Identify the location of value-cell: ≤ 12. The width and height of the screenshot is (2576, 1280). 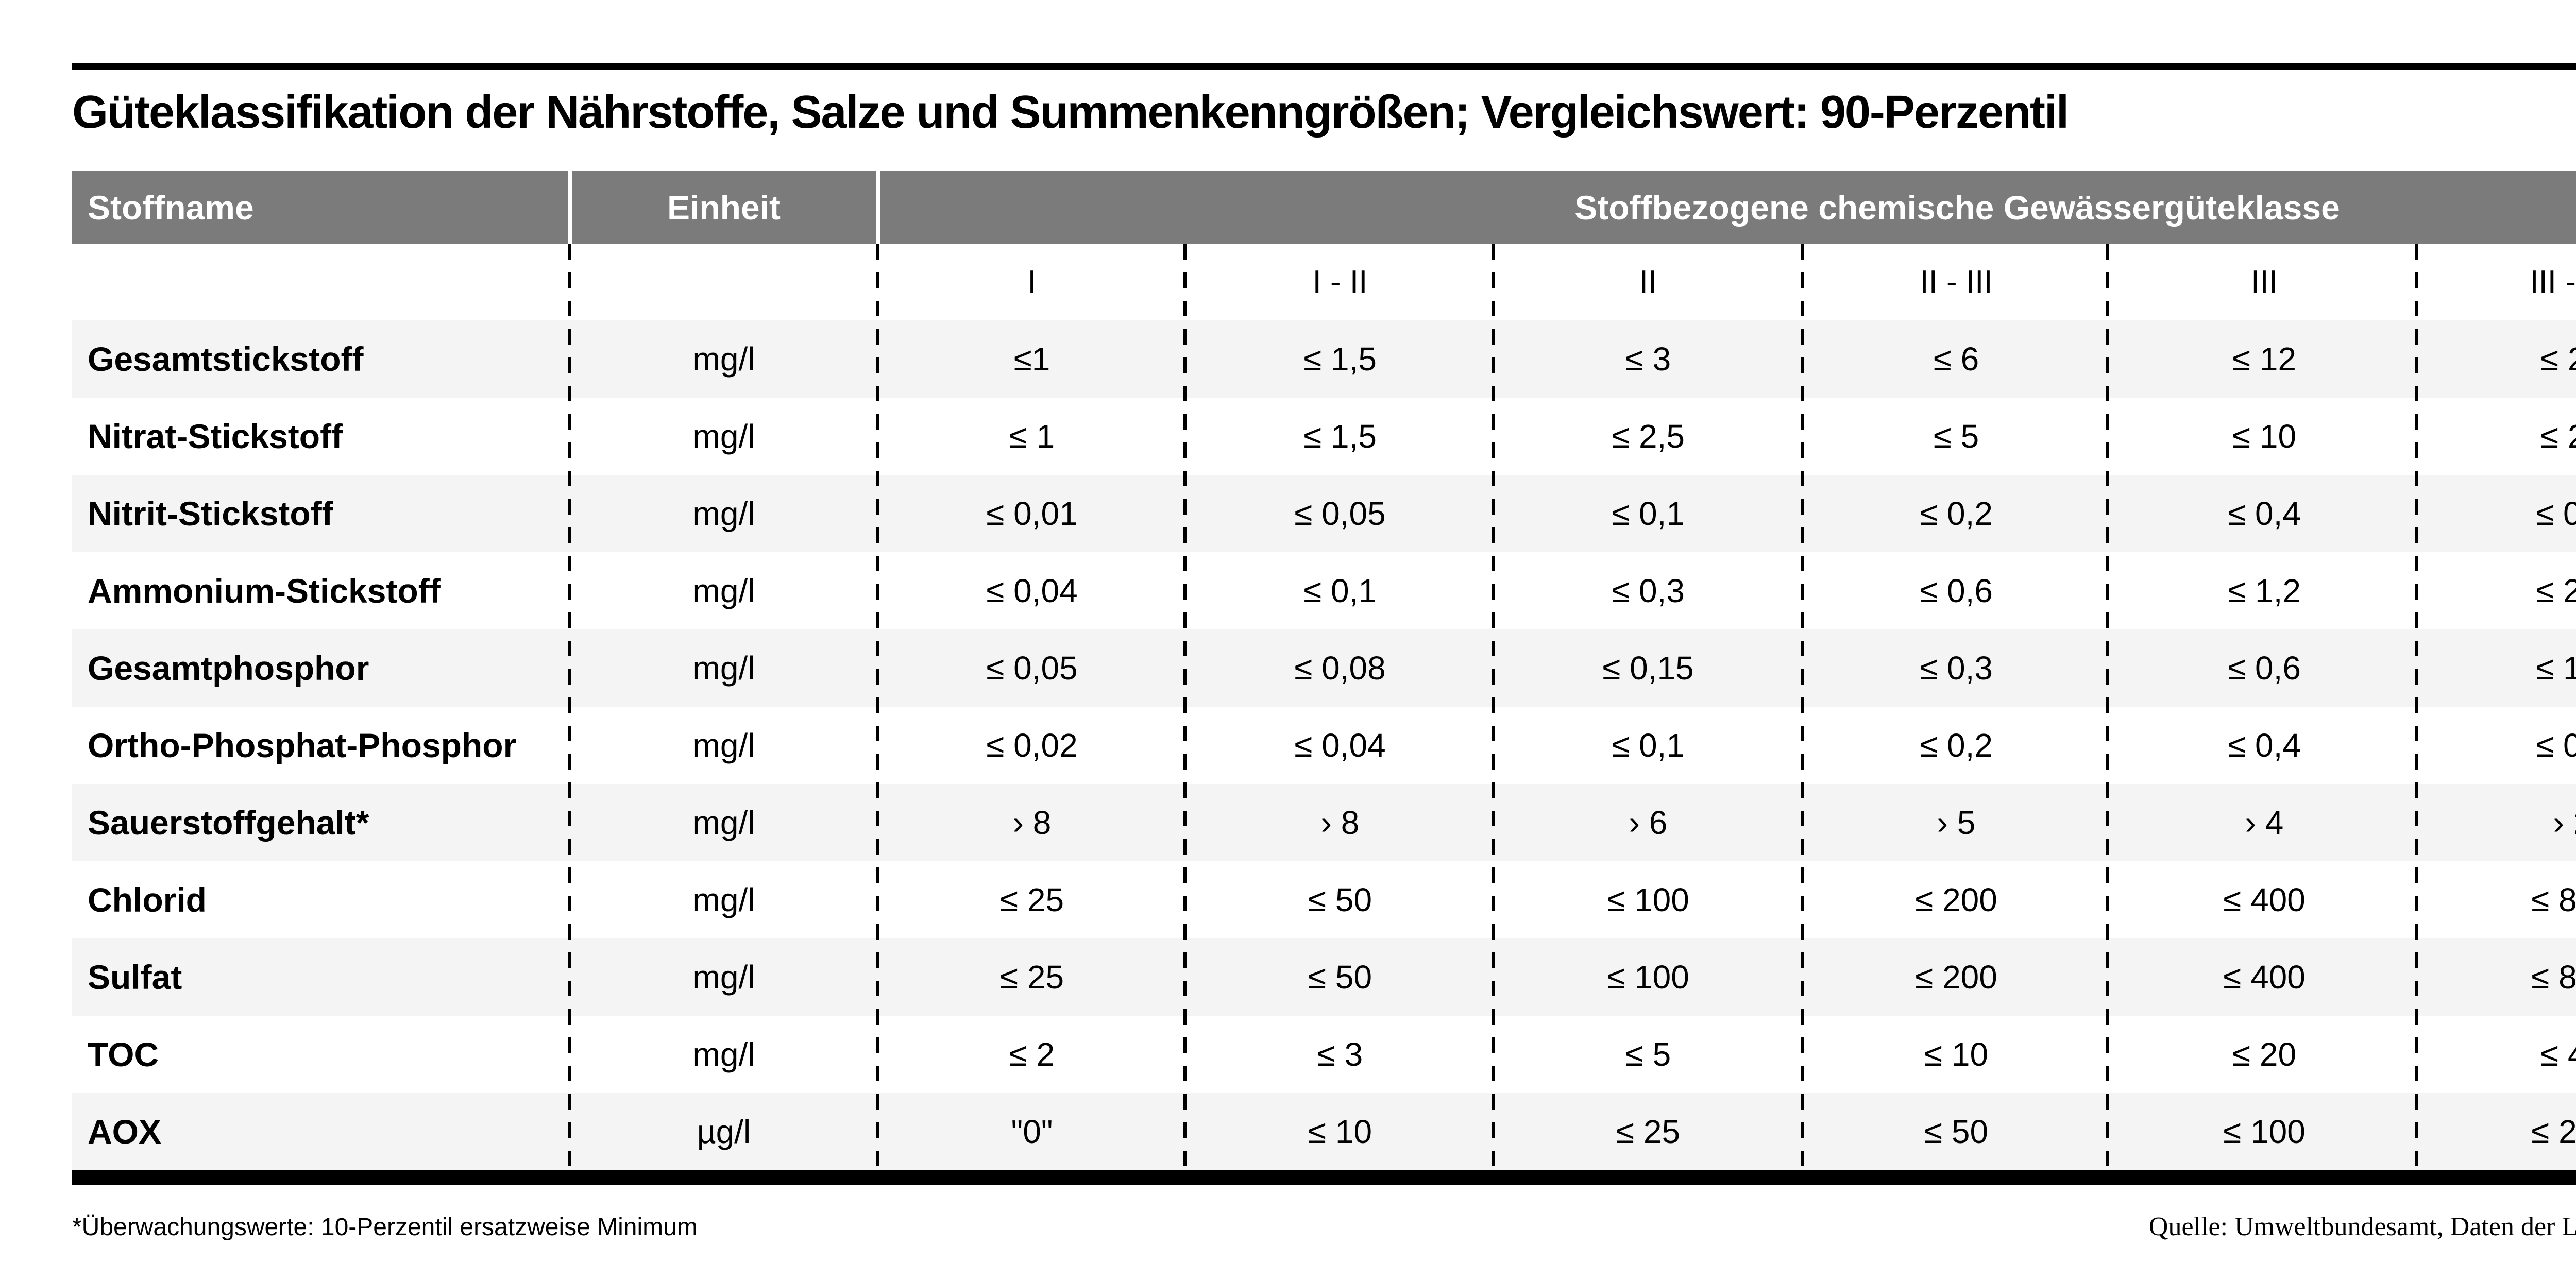
(2264, 359).